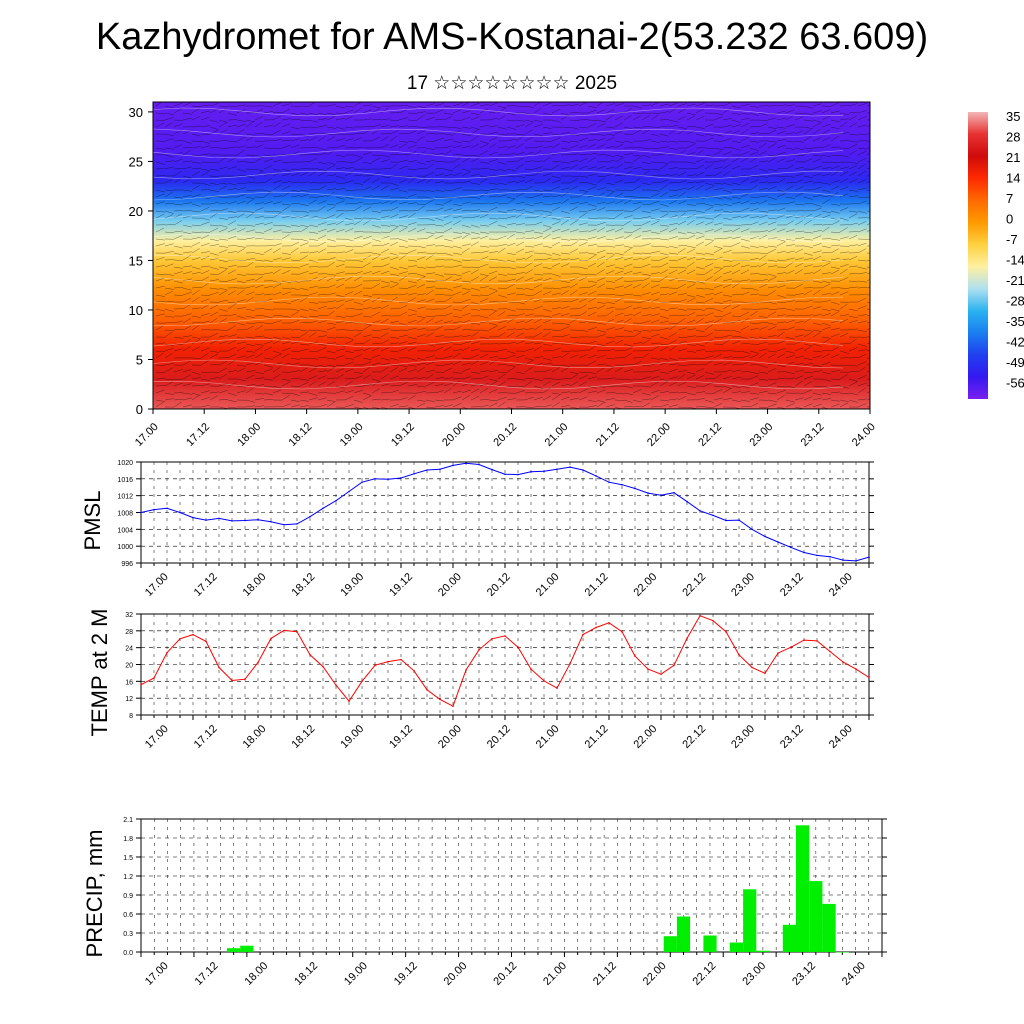 The height and width of the screenshot is (1024, 1024). I want to click on colorbar-label: -56, so click(1015, 383).